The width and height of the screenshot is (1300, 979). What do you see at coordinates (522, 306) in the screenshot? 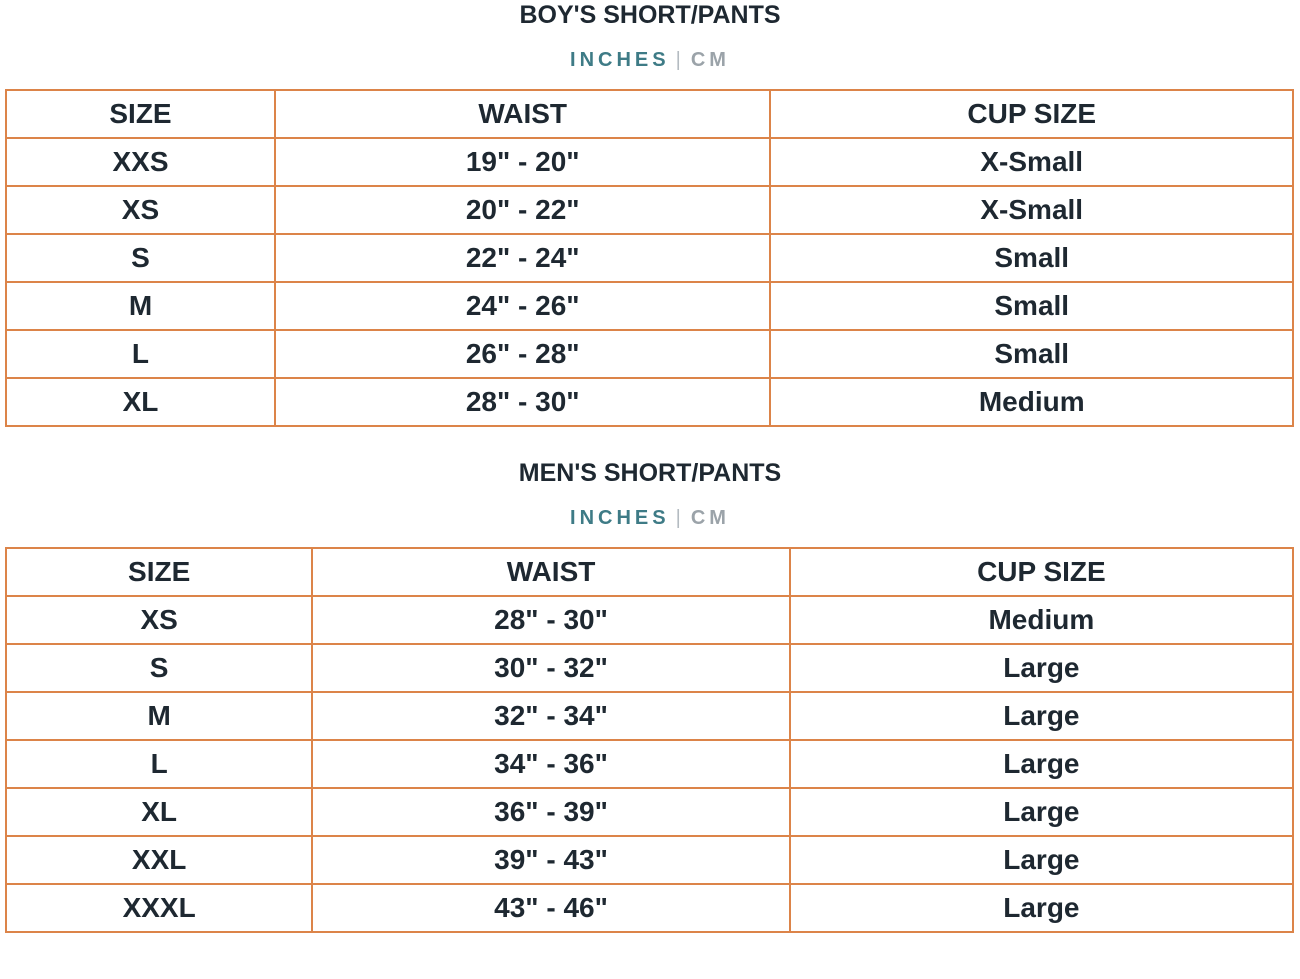
I see `table-cell: 24" - 26"` at bounding box center [522, 306].